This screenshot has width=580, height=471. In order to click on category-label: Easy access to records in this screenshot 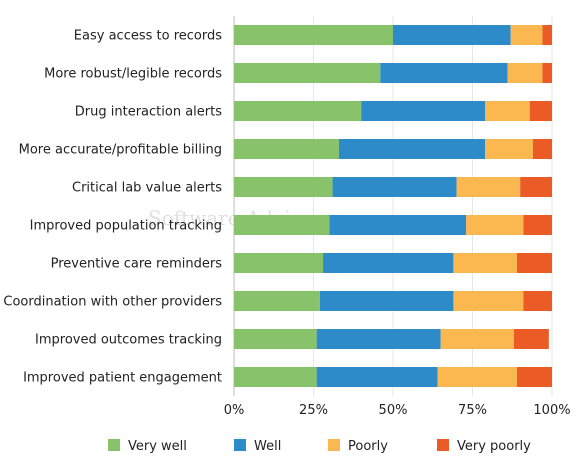, I will do `click(148, 36)`.